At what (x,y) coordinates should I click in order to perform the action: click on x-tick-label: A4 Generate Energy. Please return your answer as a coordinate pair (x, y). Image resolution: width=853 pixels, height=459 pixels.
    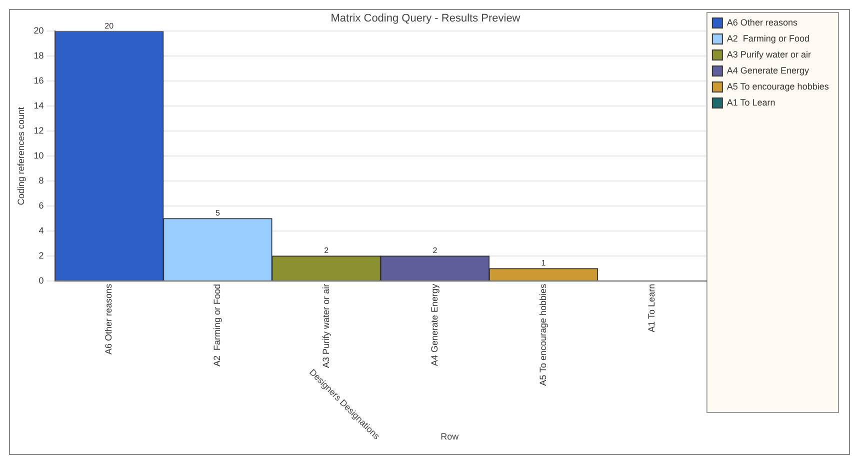
    Looking at the image, I should click on (434, 324).